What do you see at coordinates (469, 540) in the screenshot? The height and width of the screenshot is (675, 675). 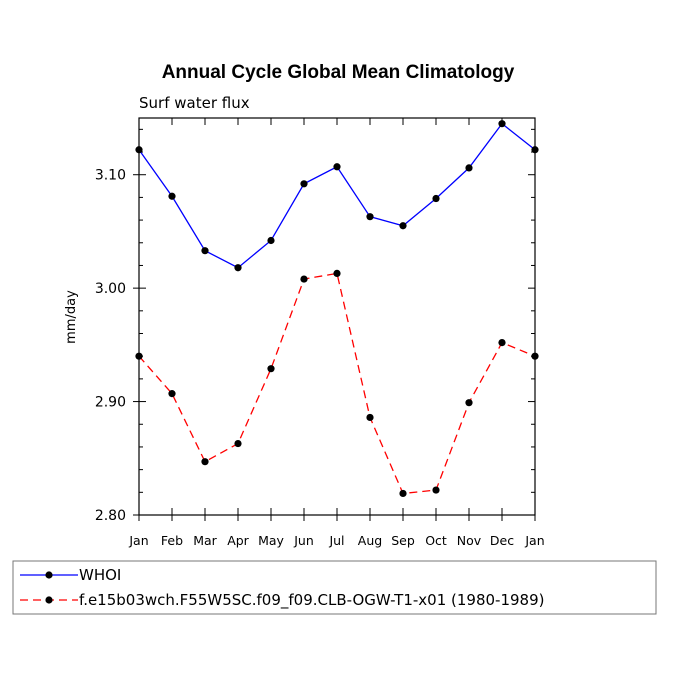 I see `x-tick-label: Nov` at bounding box center [469, 540].